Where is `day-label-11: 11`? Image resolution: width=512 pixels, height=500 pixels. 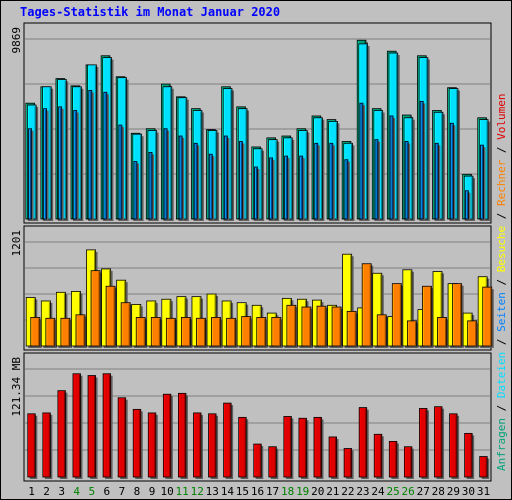 day-label-11: 11 is located at coordinates (182, 491).